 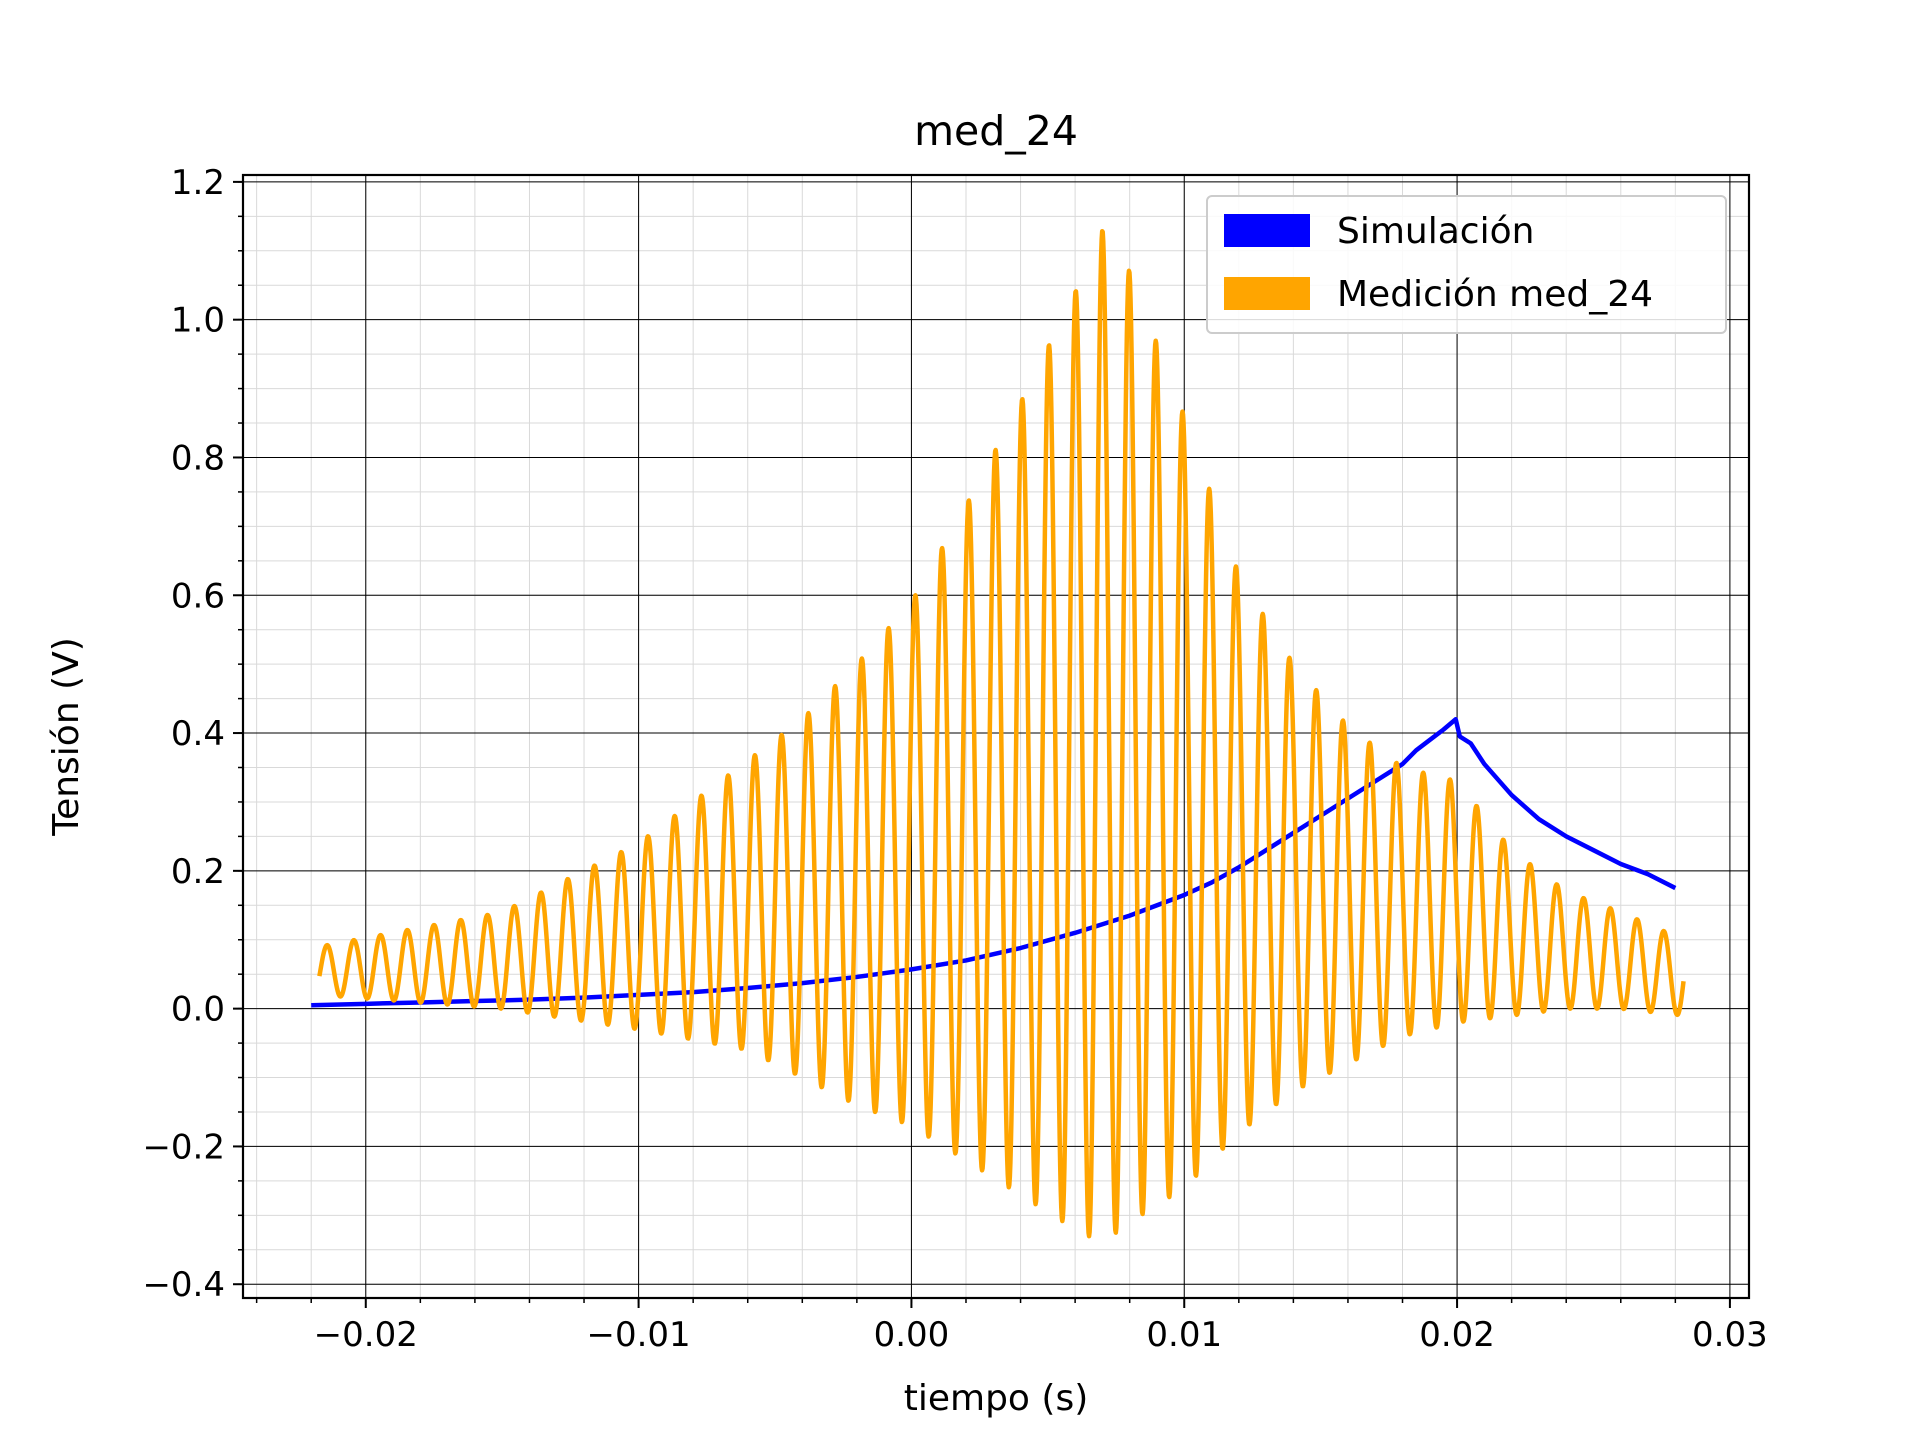 I want to click on x-tick-label: 0.01, so click(x=1184, y=1335).